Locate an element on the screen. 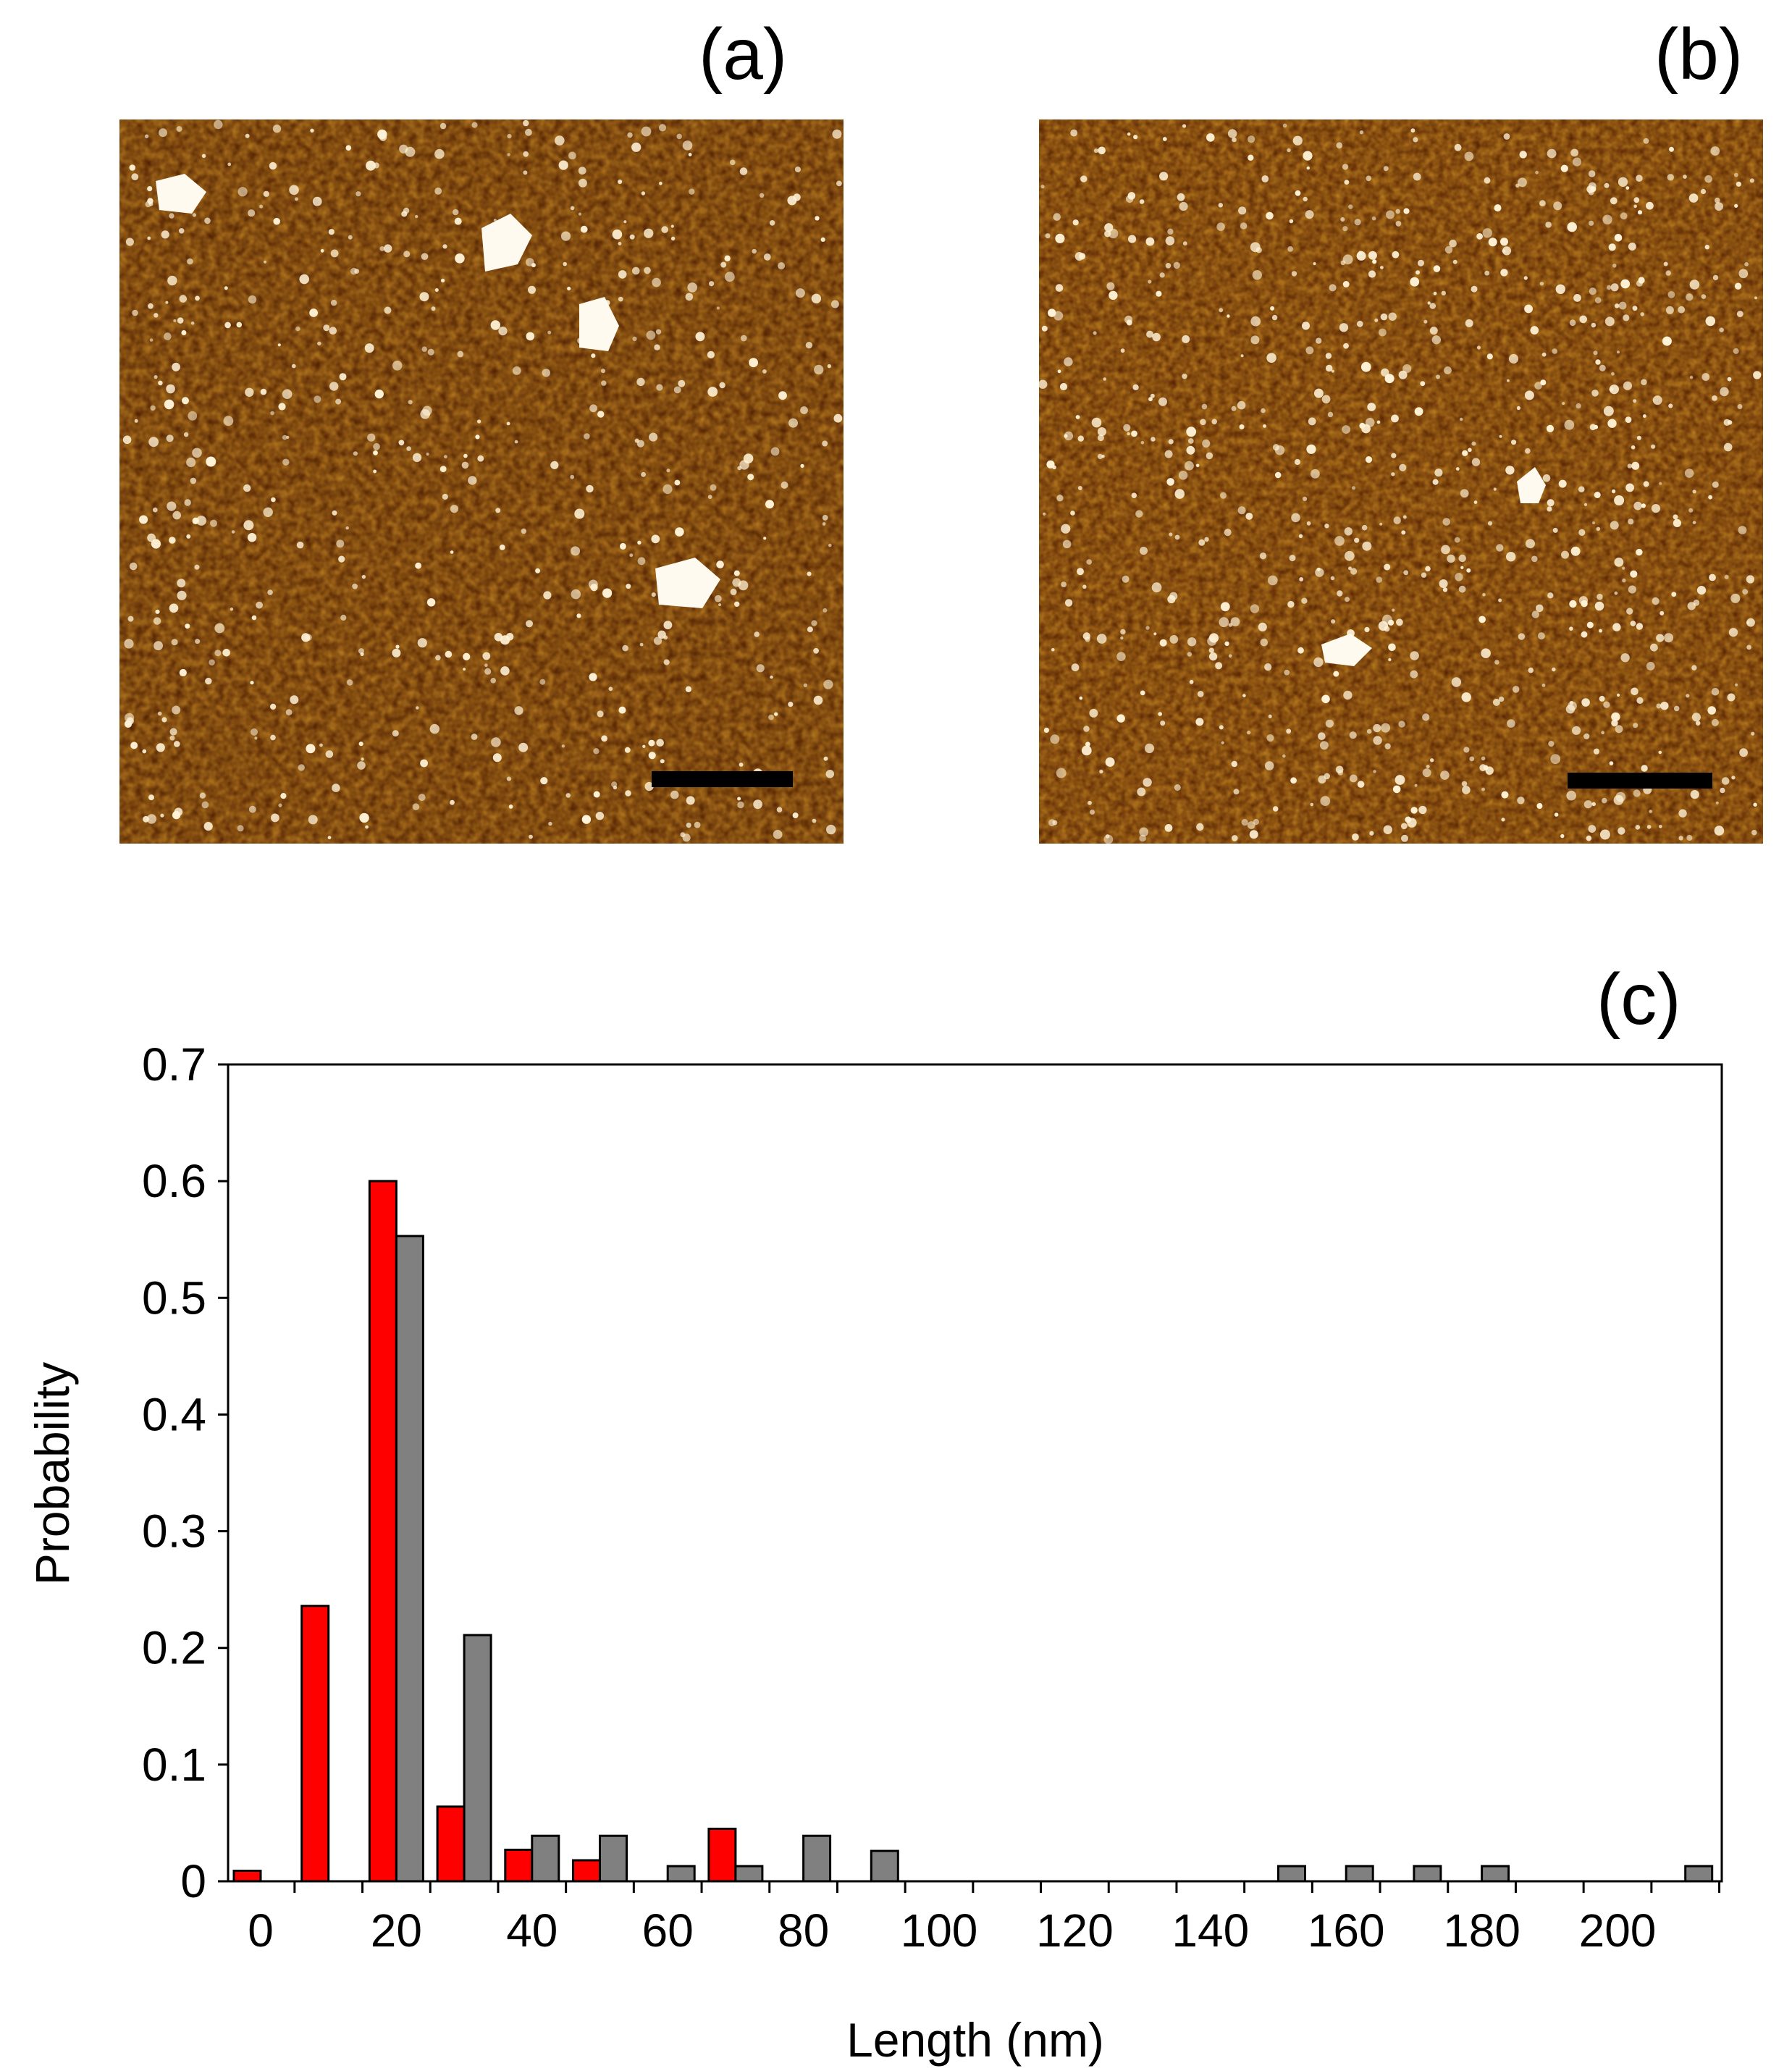 This screenshot has height=2071, width=1792. y-tick-label: 0.1 is located at coordinates (174, 1765).